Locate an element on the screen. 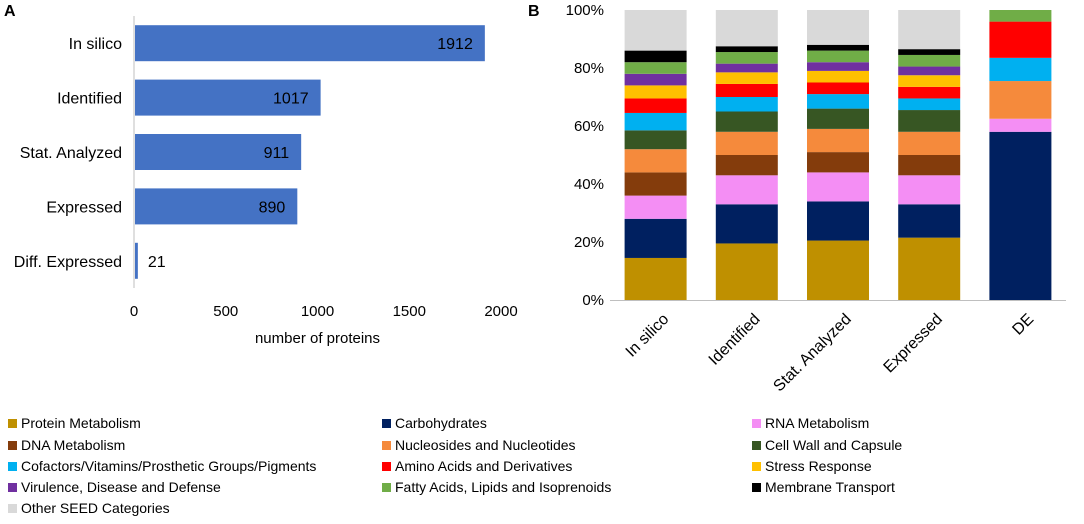 This screenshot has width=1084, height=524. a-x-tick-labels: 0 500 1000 1500 2000 is located at coordinates (324, 311).